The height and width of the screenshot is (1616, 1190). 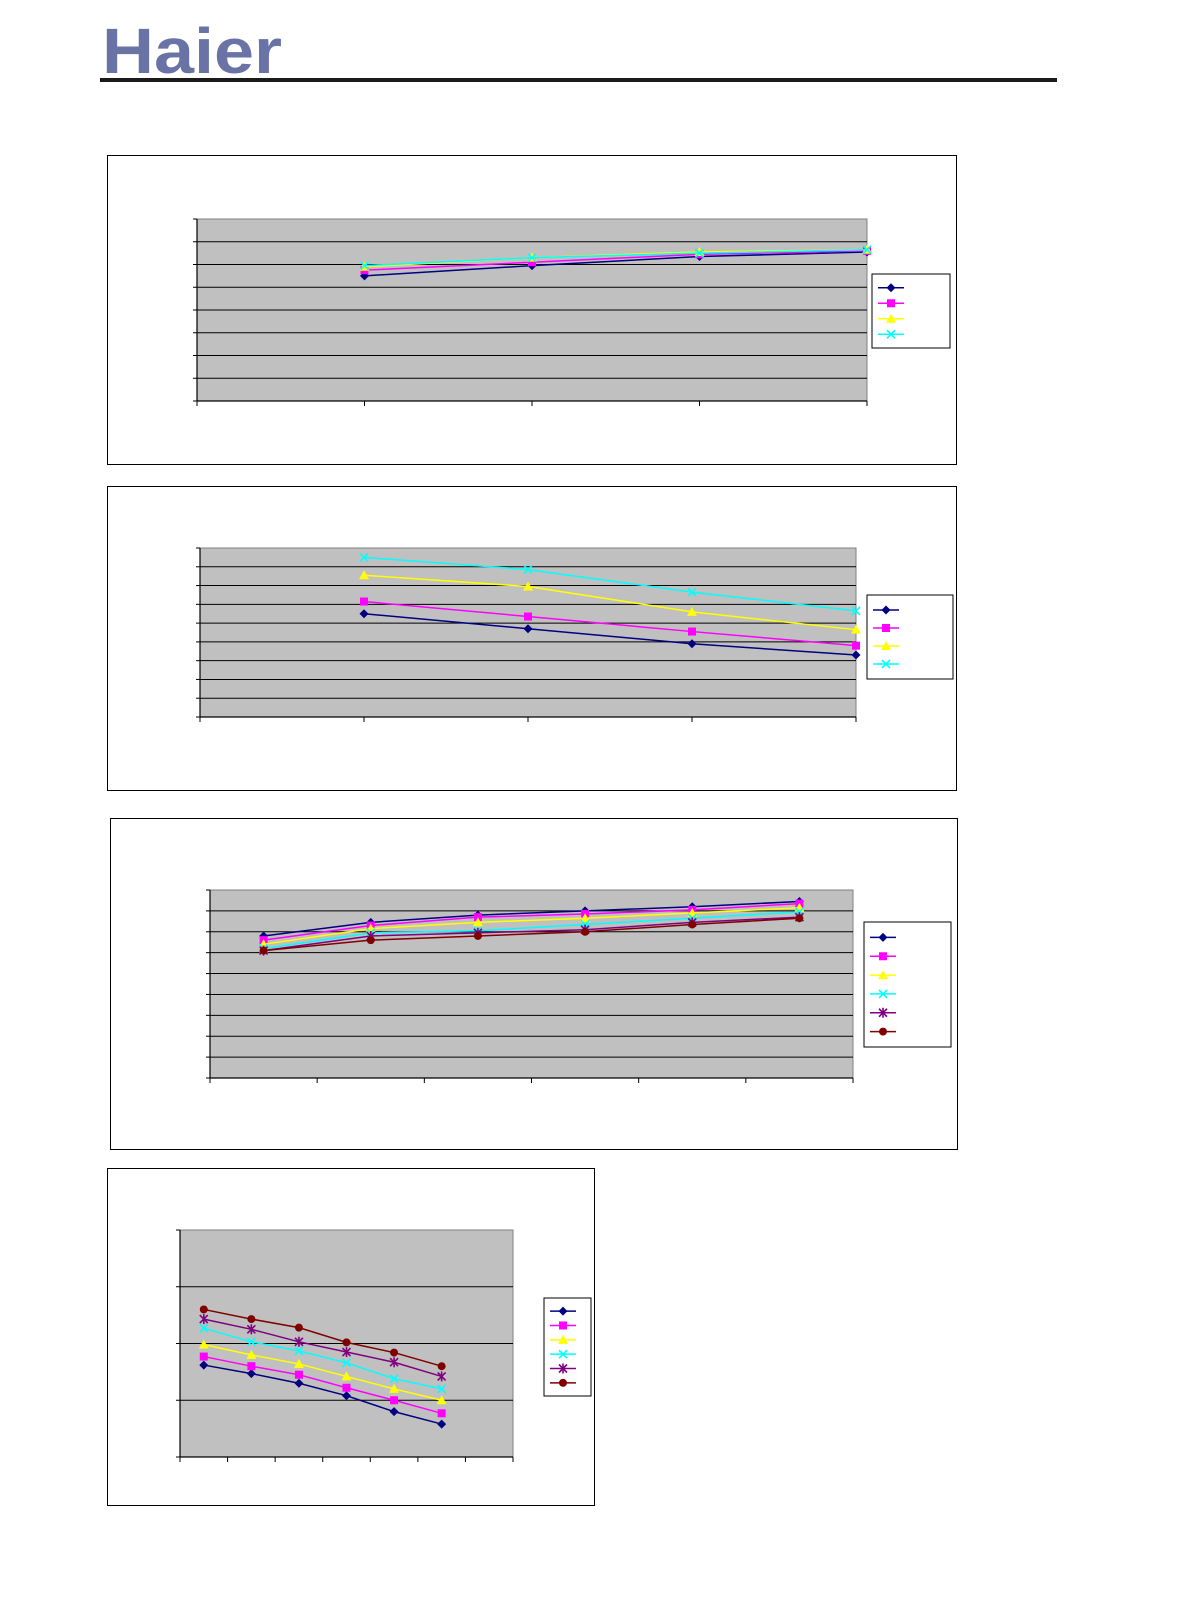 What do you see at coordinates (322, 1372) in the screenshot?
I see `chart-4-series-3-line` at bounding box center [322, 1372].